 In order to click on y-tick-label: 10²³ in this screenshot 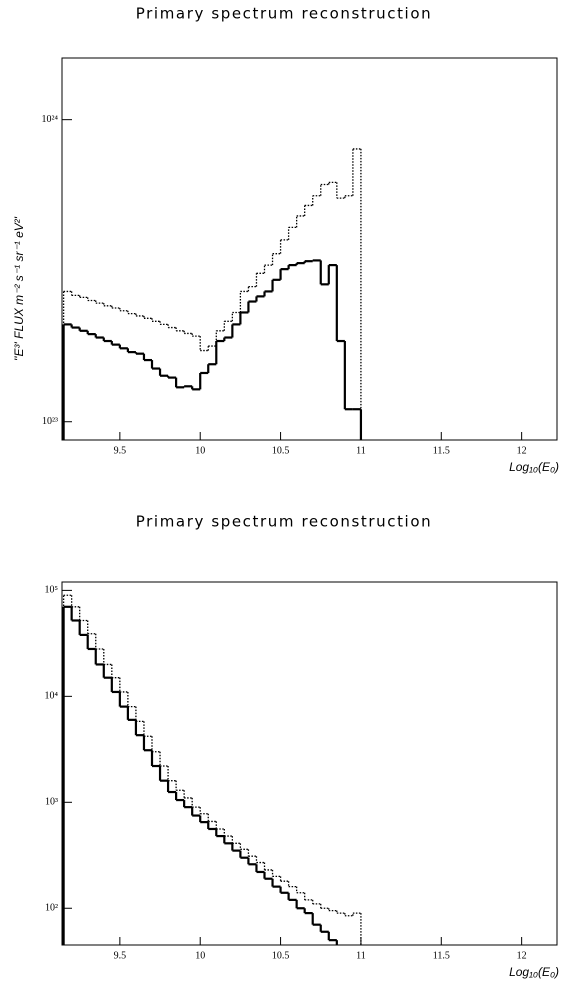, I will do `click(50, 421)`.